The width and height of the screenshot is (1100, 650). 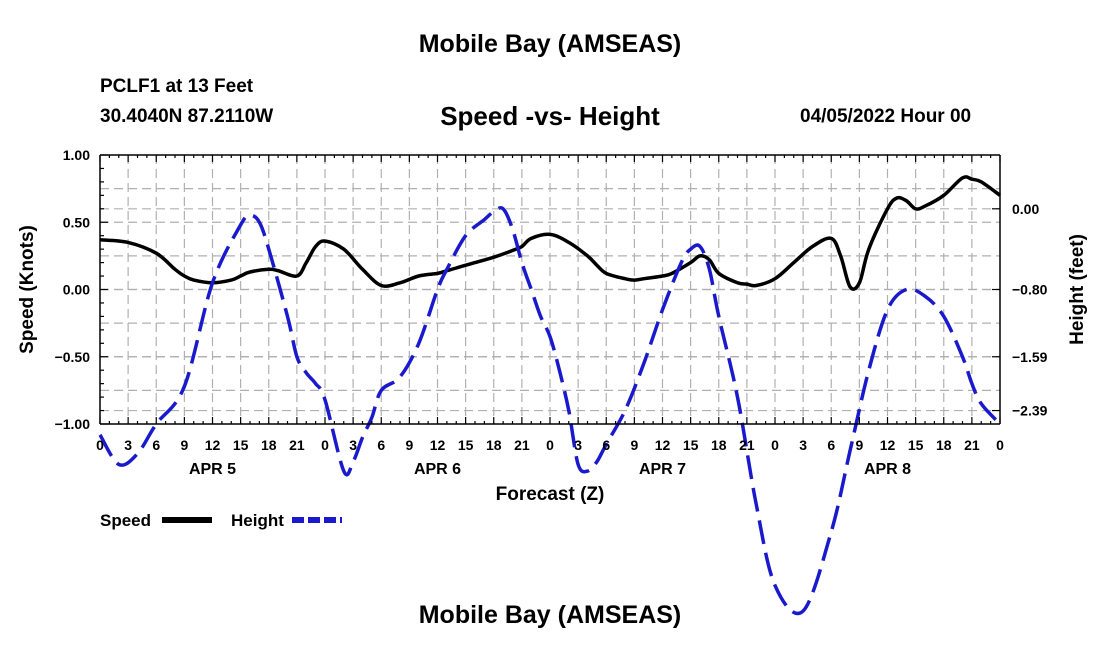 I want to click on y-left-tick-label: −0.50, so click(x=73, y=357).